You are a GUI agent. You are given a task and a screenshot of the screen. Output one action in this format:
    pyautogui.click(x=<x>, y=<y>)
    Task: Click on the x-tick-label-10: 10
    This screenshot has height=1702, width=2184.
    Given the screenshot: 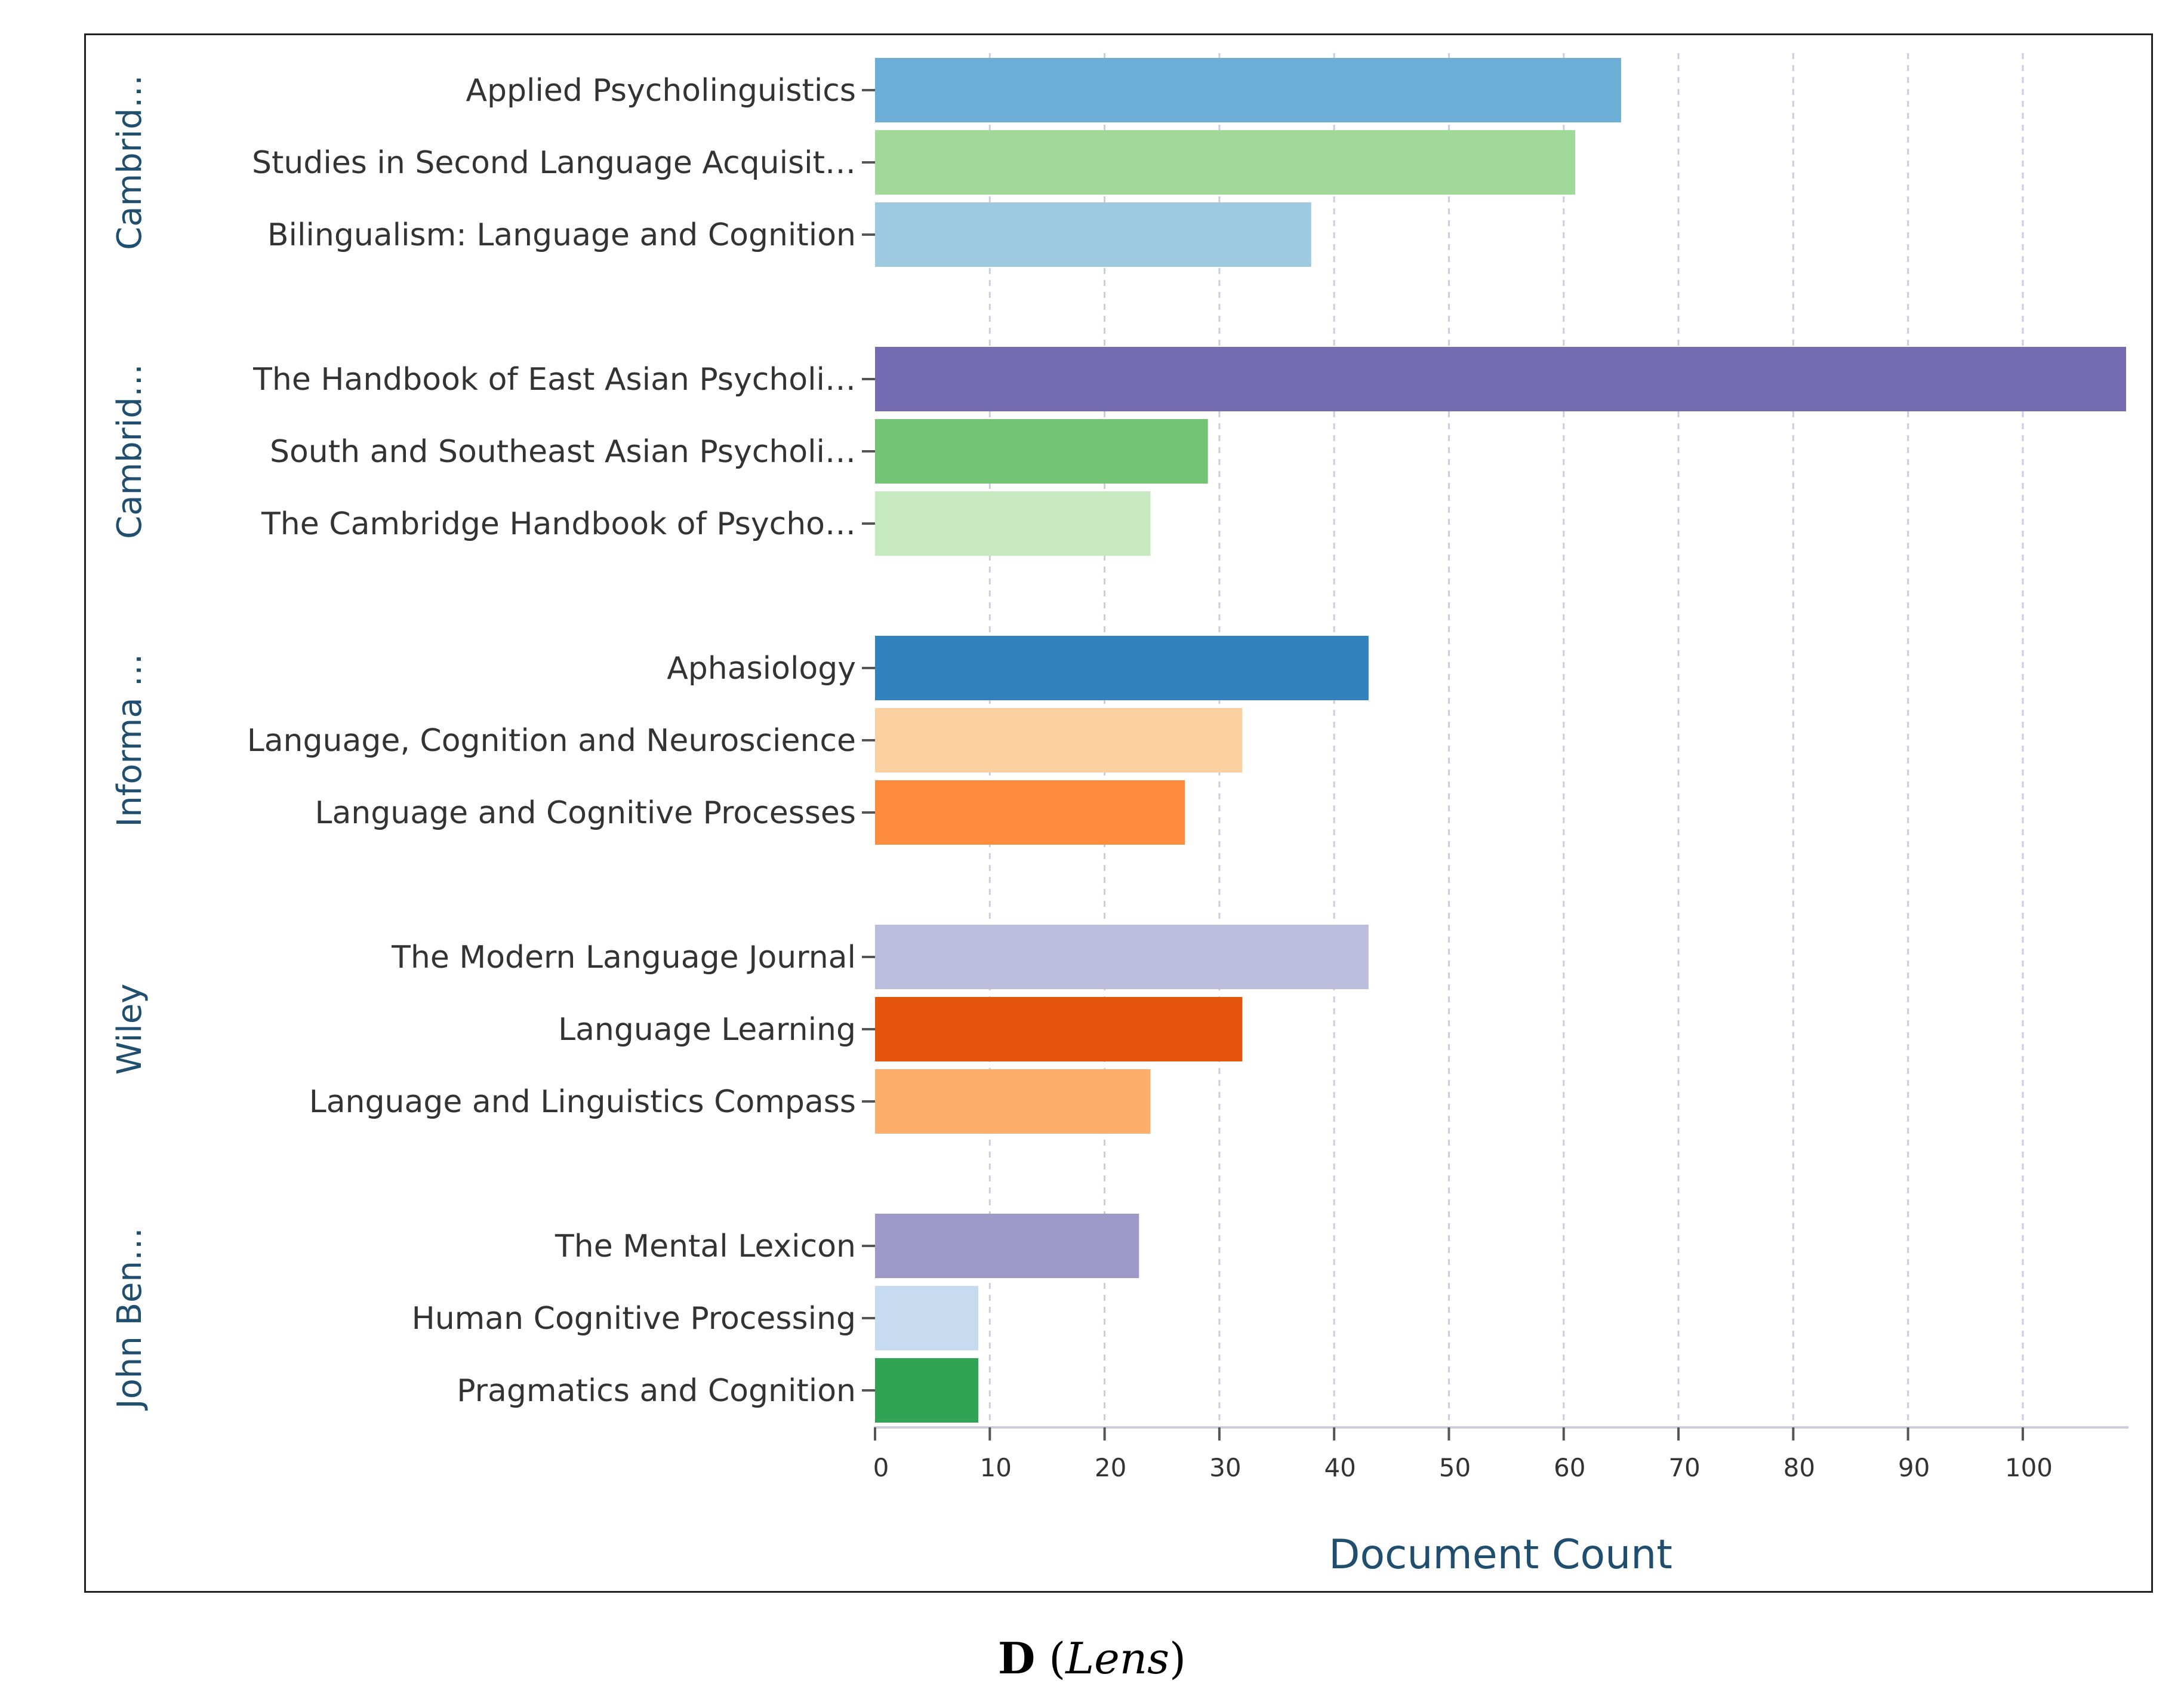 What is the action you would take?
    pyautogui.click(x=996, y=1468)
    